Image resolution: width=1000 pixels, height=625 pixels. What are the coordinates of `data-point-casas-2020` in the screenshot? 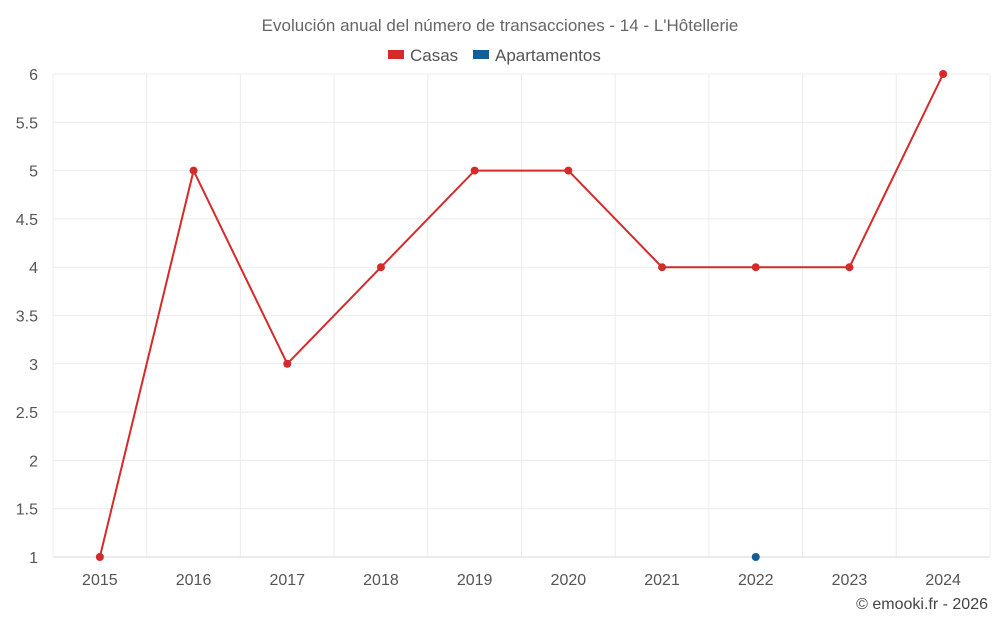 It's located at (568, 170).